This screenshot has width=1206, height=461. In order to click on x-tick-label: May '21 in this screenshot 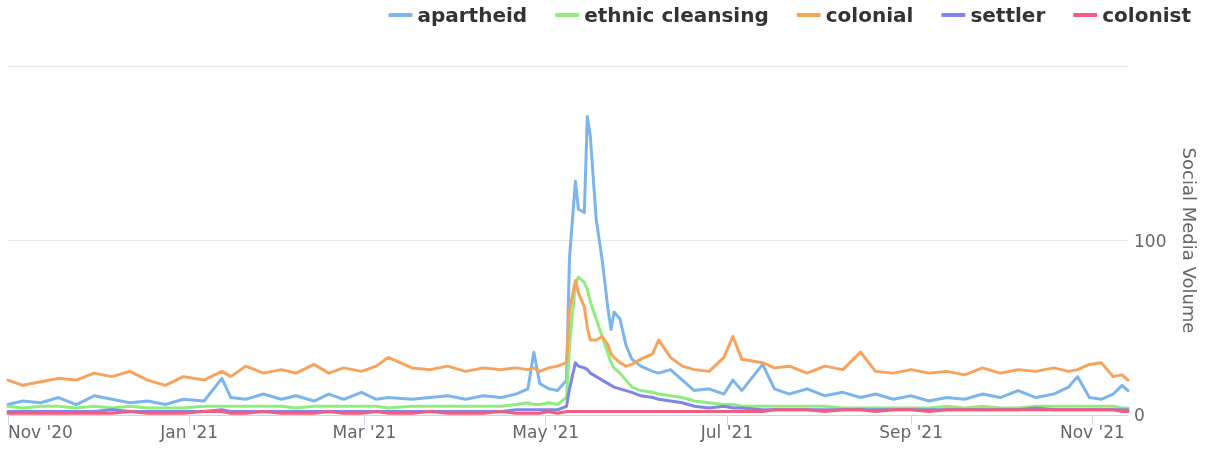, I will do `click(546, 431)`.